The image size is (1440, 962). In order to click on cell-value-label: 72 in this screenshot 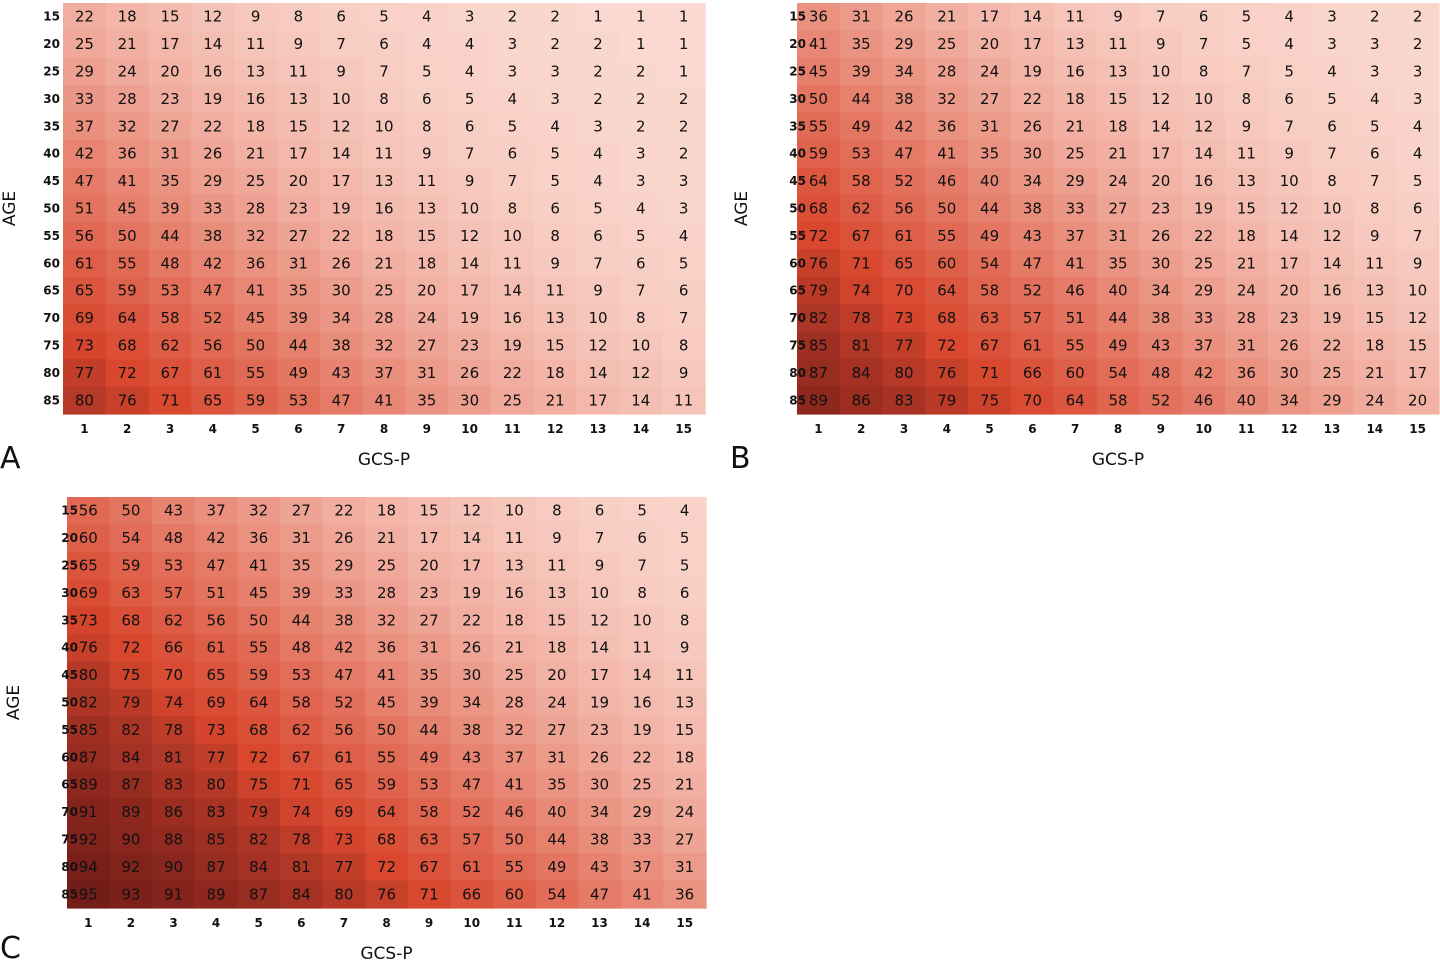, I will do `click(130, 648)`.